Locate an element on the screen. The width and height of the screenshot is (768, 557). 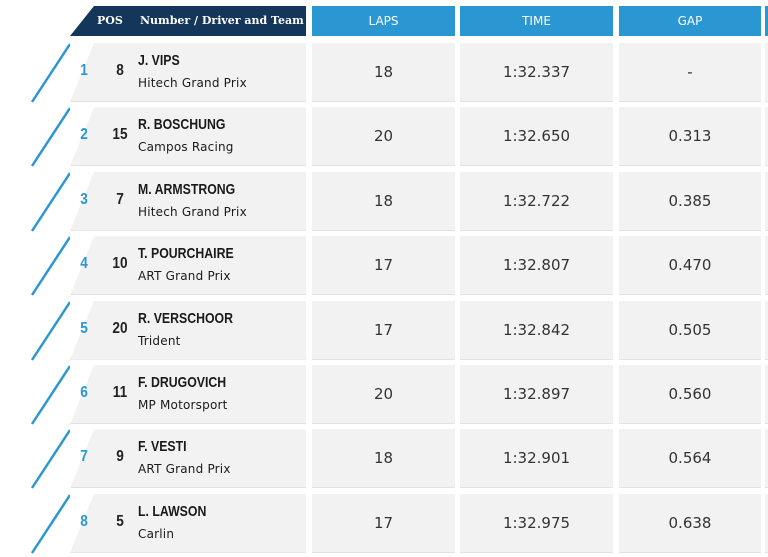
driver-name: F. DRUGOVICH is located at coordinates (182, 382).